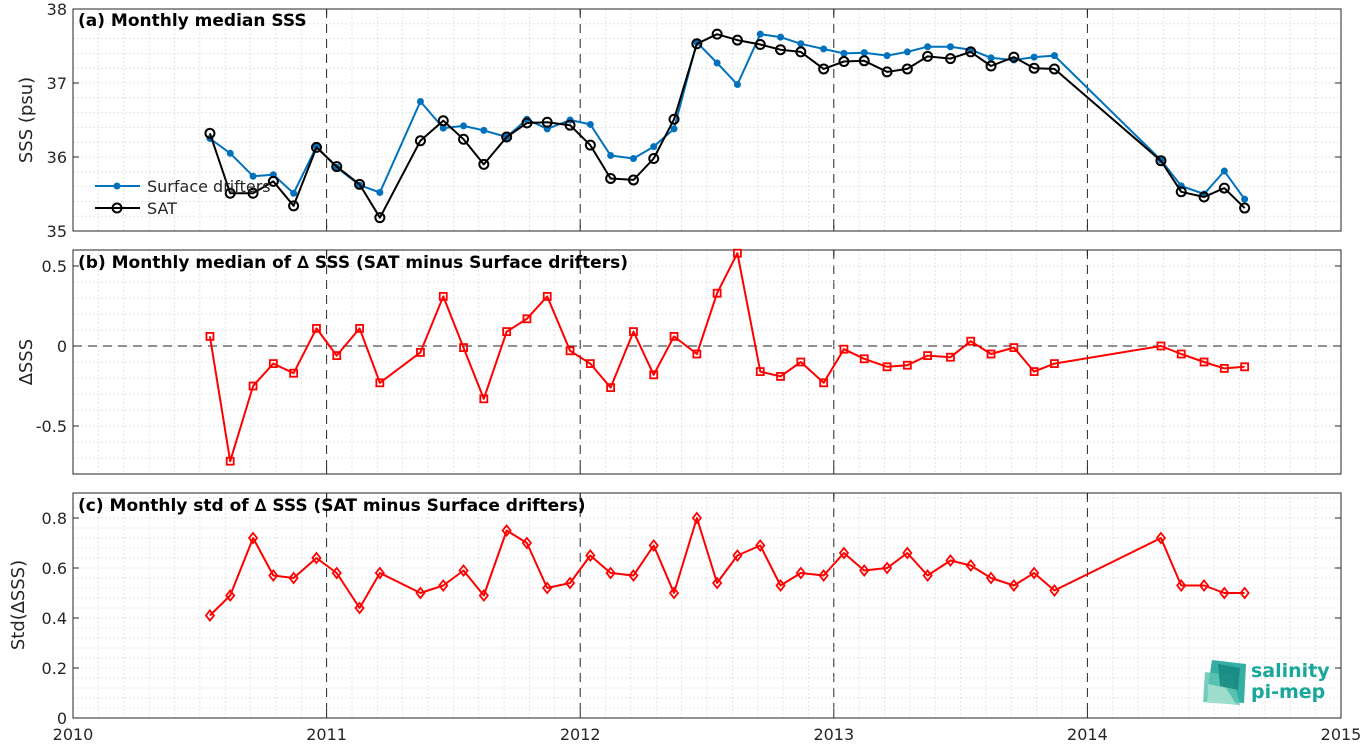 The height and width of the screenshot is (745, 1363). I want to click on y-tick-label: 0.4, so click(54, 618).